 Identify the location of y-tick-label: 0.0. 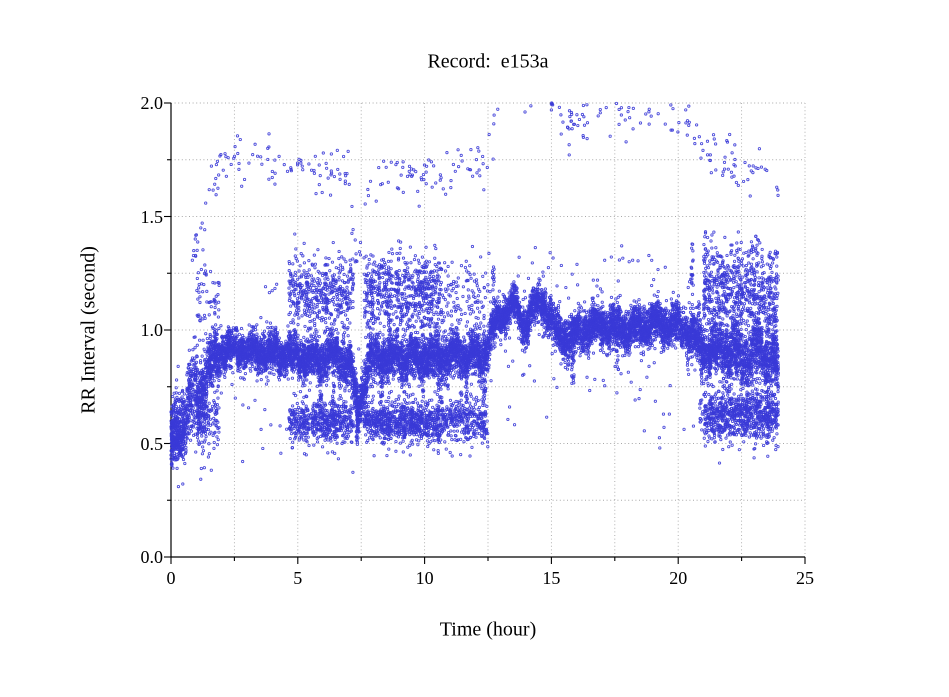
(152, 557).